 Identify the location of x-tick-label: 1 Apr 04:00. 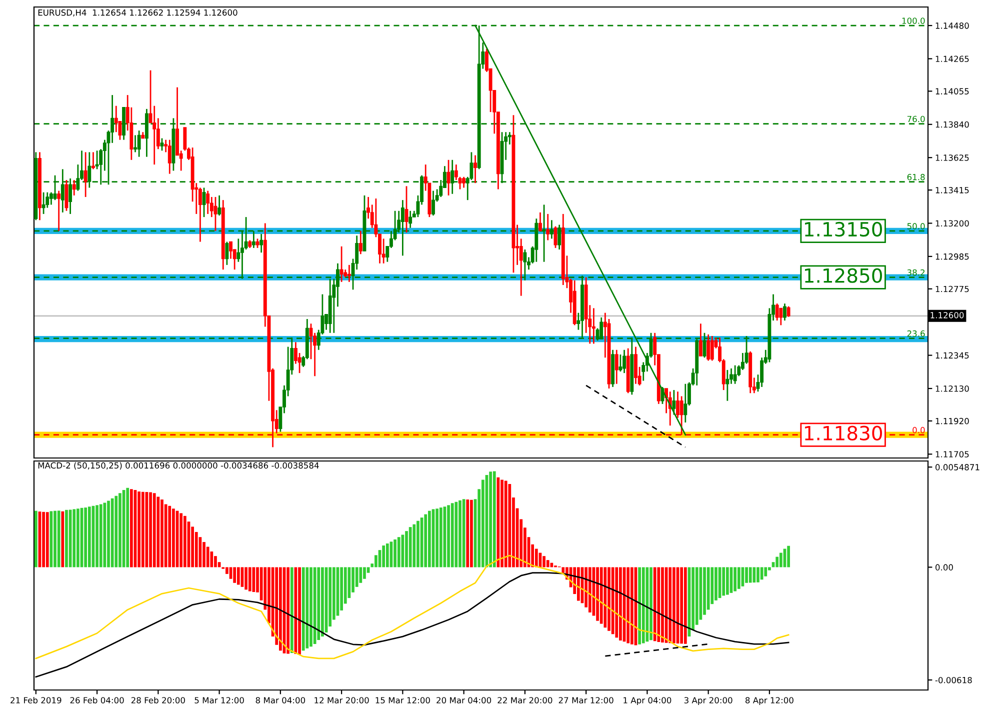
(648, 701).